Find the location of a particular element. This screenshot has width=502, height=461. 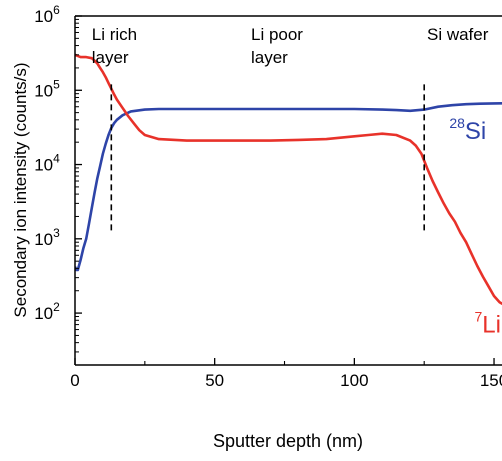

y-tick-label: 10⁵ is located at coordinates (47, 88).